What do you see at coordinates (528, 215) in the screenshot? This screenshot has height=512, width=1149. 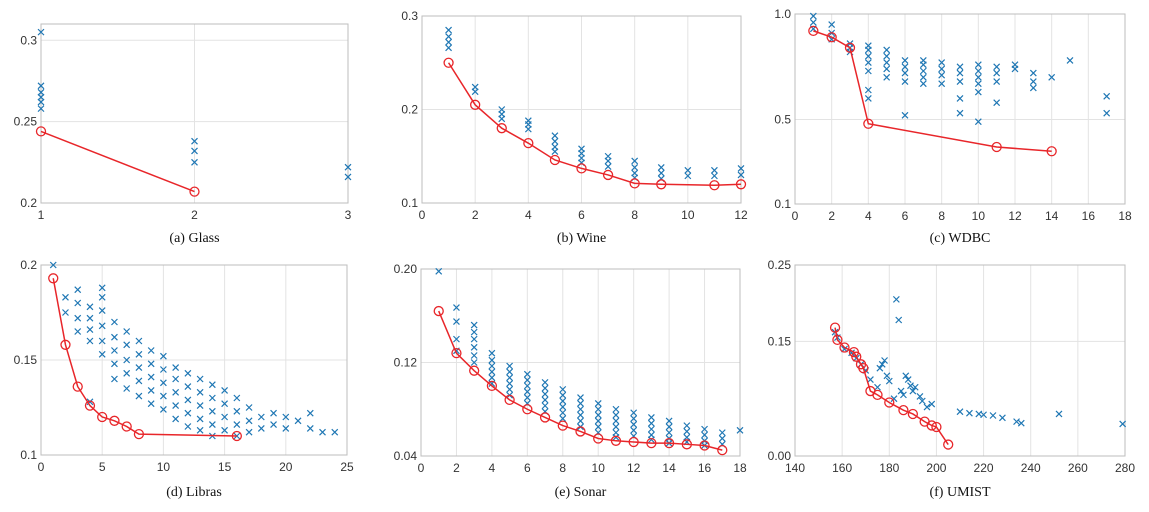 I see `x-tick-label: 4` at bounding box center [528, 215].